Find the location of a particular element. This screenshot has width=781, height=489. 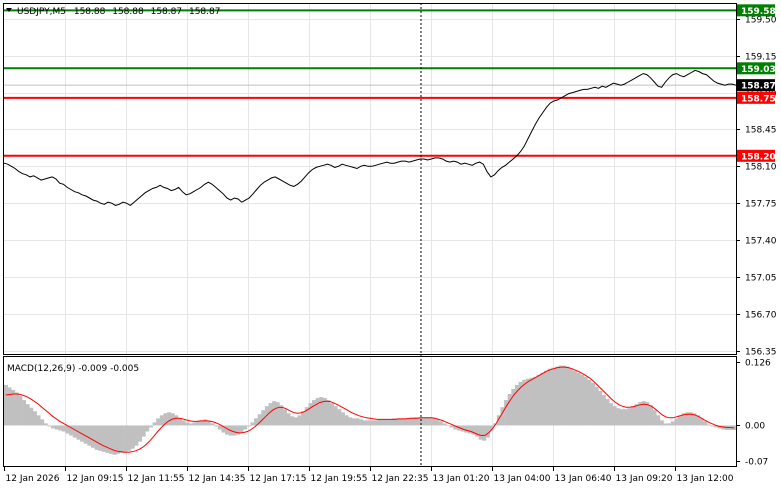

price-tick-label: 156.35 is located at coordinates (761, 353).